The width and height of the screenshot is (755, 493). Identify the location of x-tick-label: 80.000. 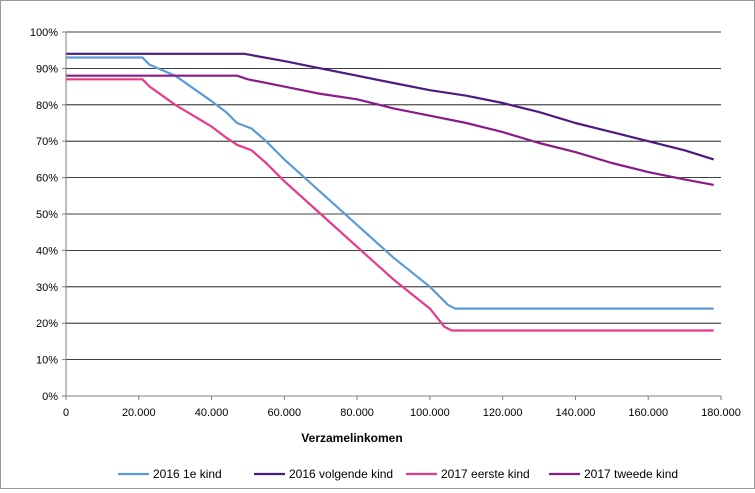
(357, 413).